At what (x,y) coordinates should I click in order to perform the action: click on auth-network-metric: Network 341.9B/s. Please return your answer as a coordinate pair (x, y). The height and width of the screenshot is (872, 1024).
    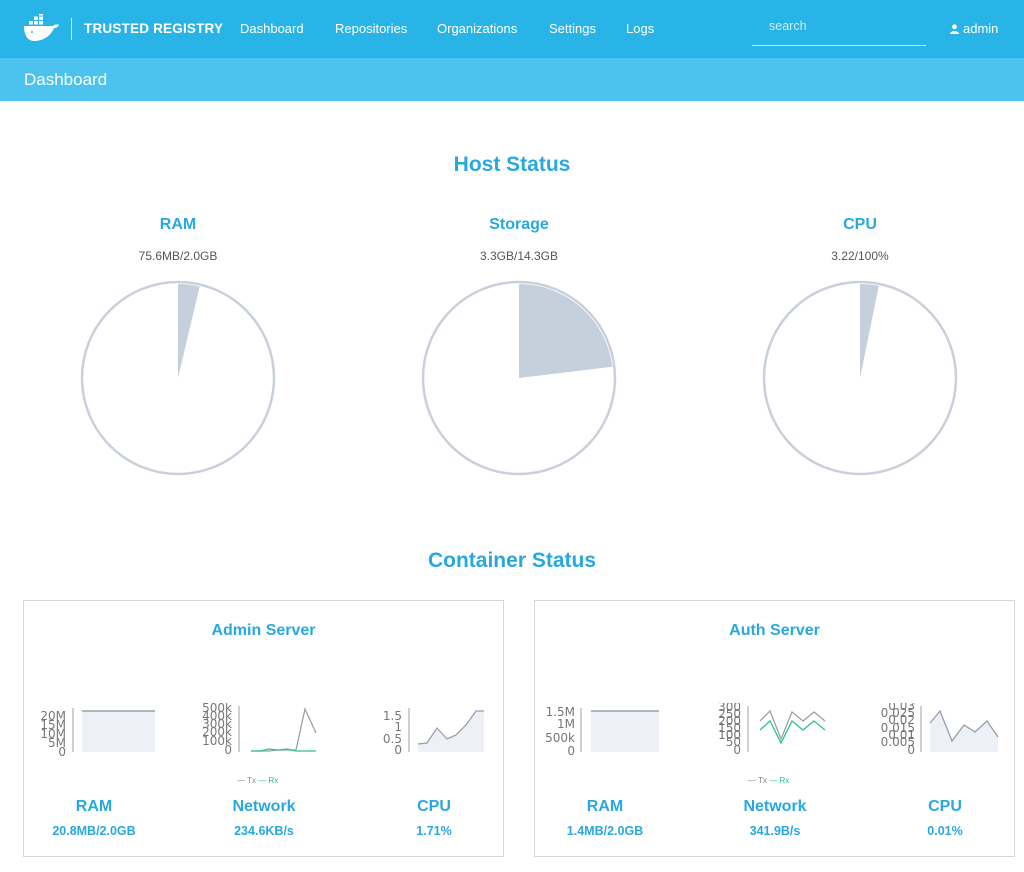
    Looking at the image, I should click on (775, 818).